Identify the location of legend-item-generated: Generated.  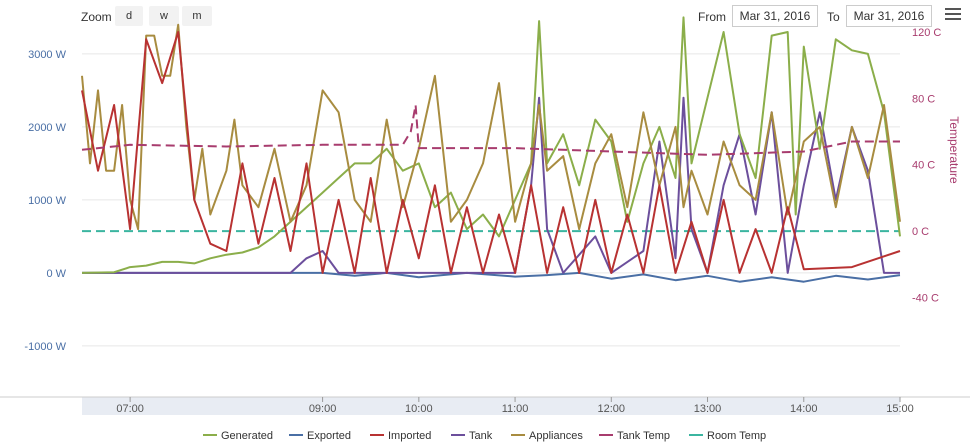
(247, 436).